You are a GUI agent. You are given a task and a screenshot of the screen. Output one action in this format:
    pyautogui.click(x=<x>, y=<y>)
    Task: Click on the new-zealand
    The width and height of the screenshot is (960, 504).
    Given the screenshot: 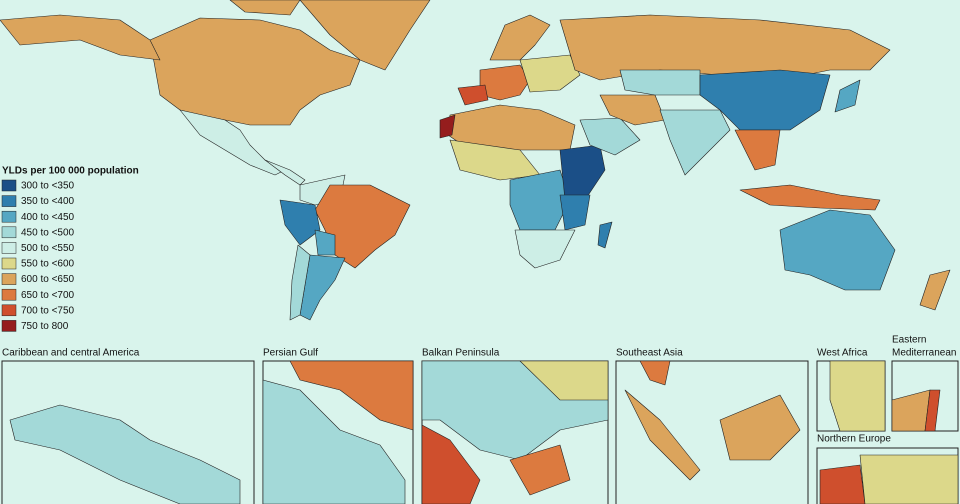 What is the action you would take?
    pyautogui.click(x=935, y=290)
    